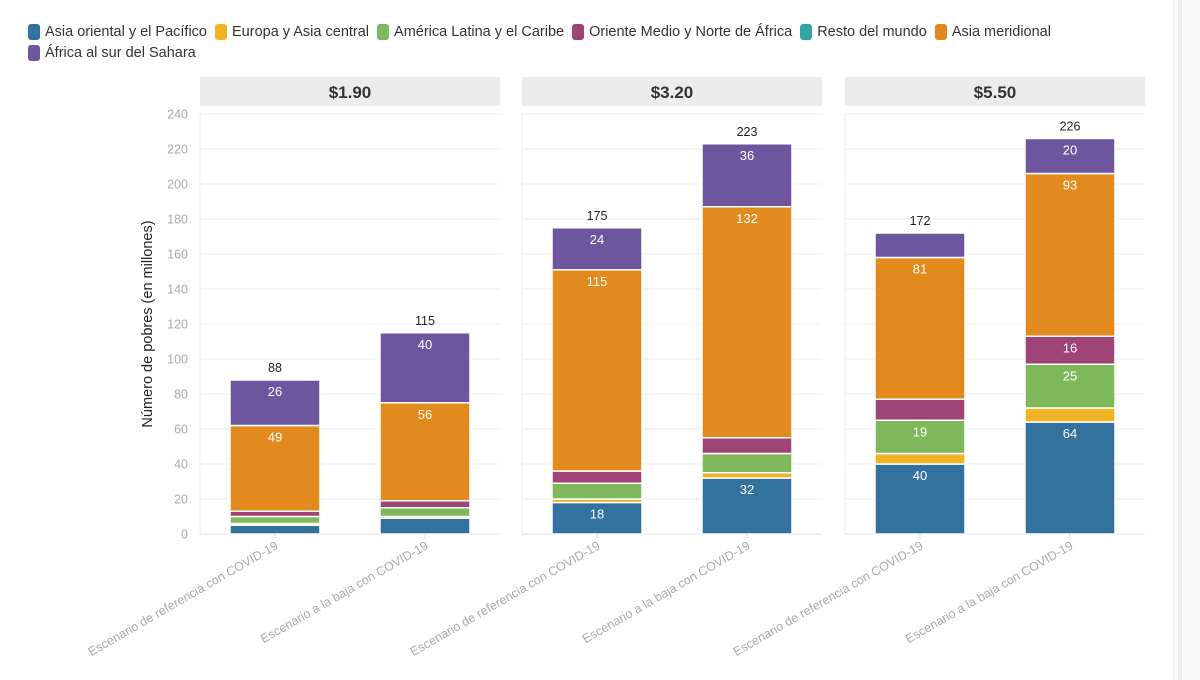  What do you see at coordinates (597, 281) in the screenshot?
I see `segment-label: 115` at bounding box center [597, 281].